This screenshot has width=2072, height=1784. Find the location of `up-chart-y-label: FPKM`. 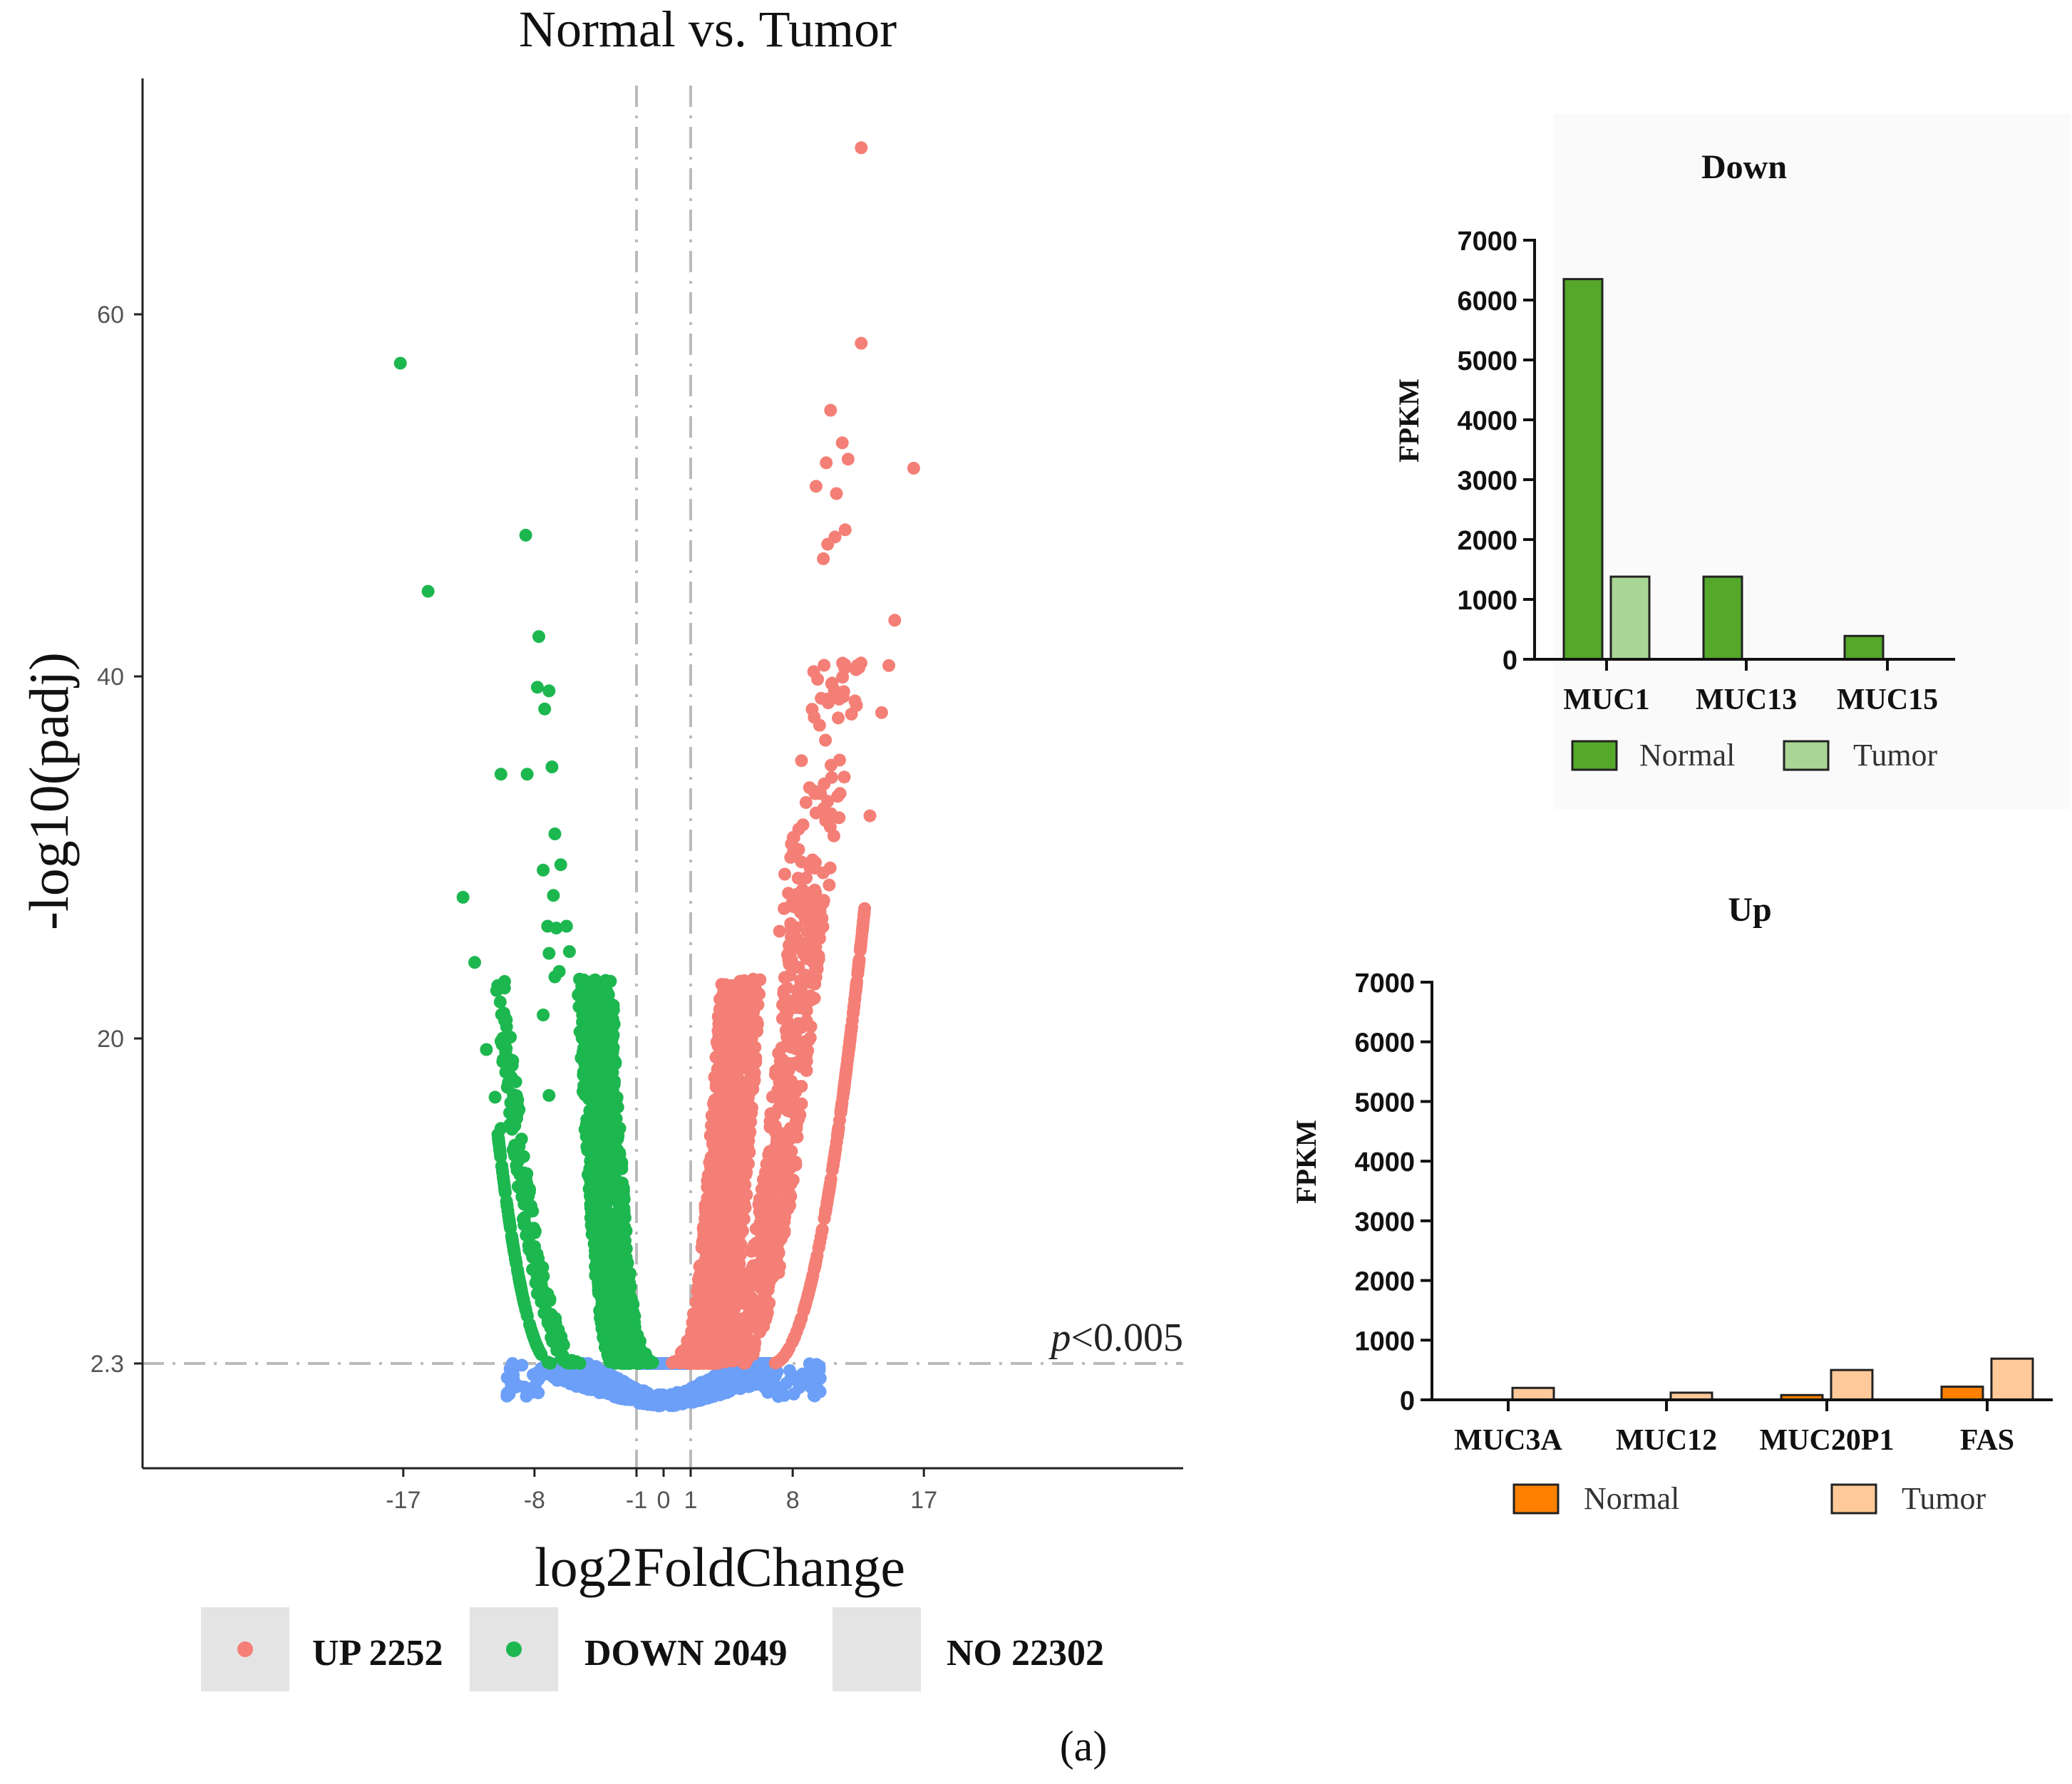

up-chart-y-label: FPKM is located at coordinates (1306, 1162).